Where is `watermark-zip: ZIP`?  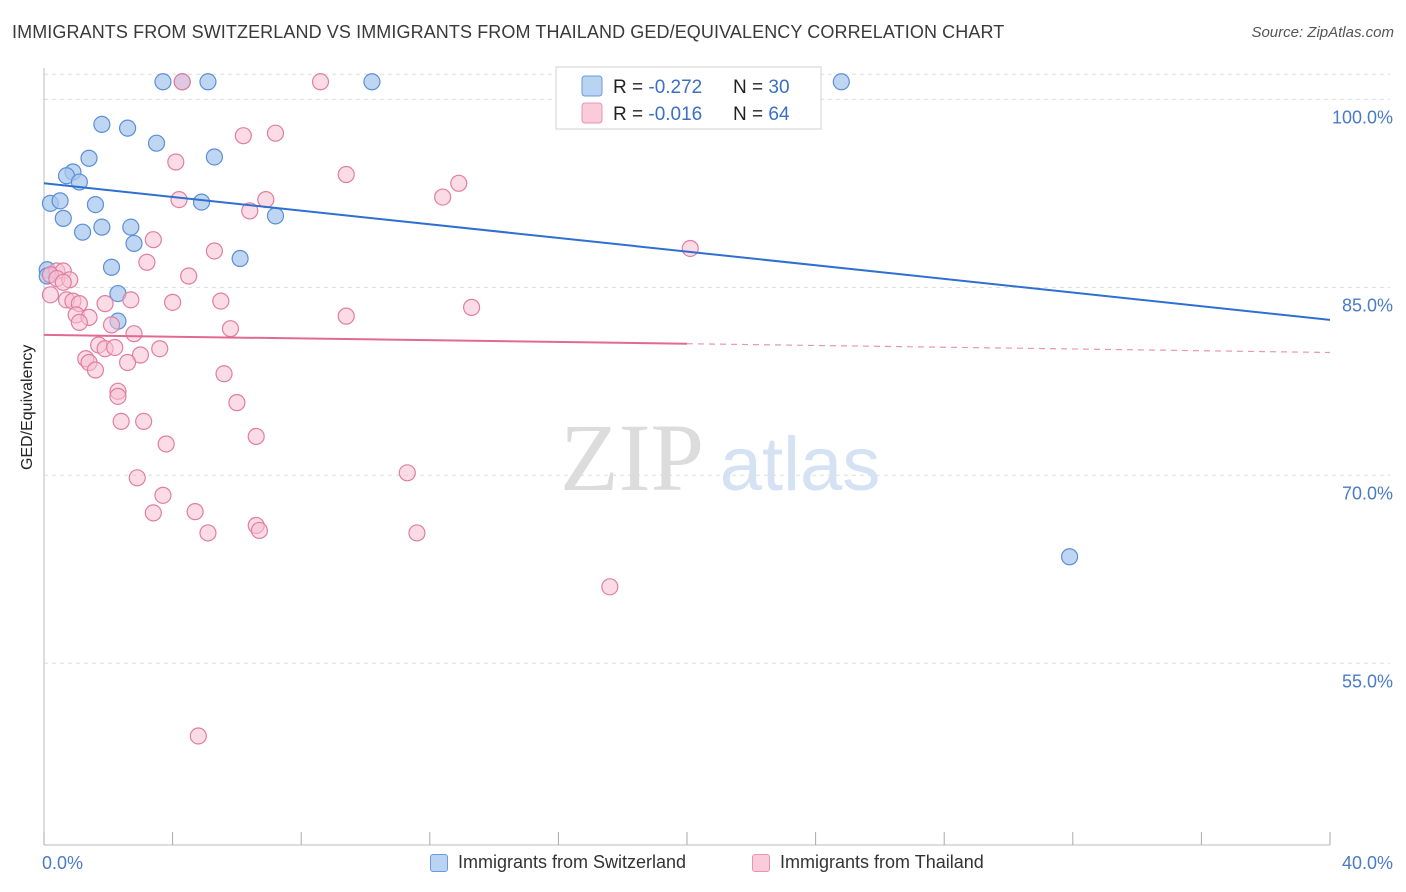
watermark-zip: ZIP is located at coordinates (632, 457).